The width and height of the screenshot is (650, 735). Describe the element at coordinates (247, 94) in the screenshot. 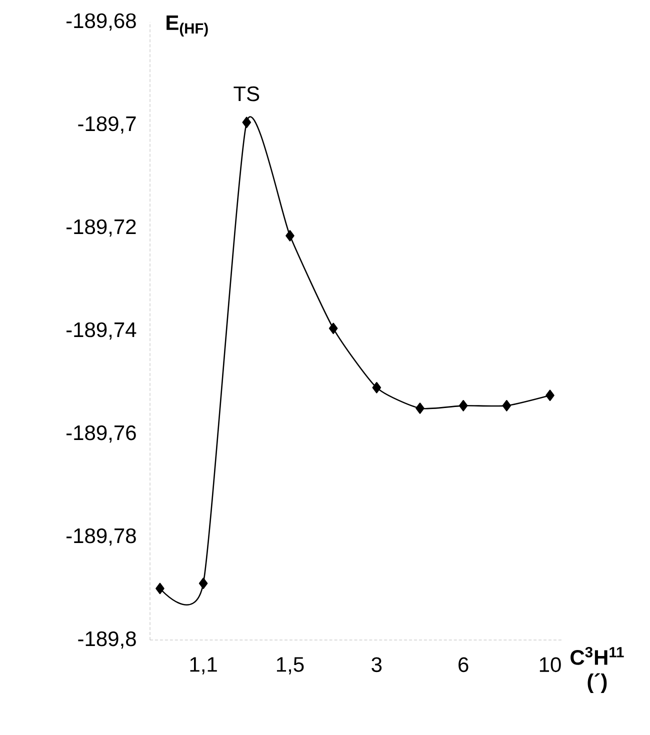

I see `annotation: TS` at that location.